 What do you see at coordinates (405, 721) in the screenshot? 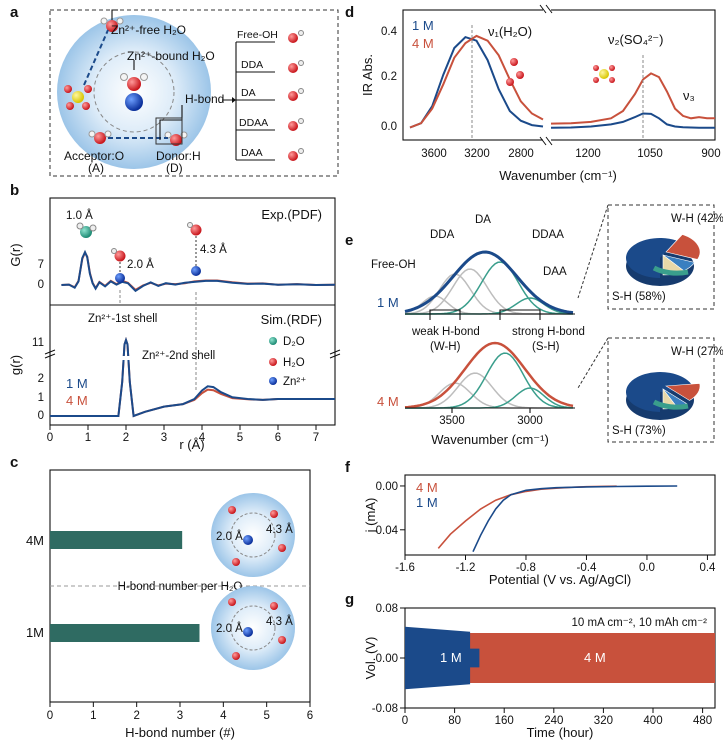
I see `g-xtick-label: 0` at bounding box center [405, 721].